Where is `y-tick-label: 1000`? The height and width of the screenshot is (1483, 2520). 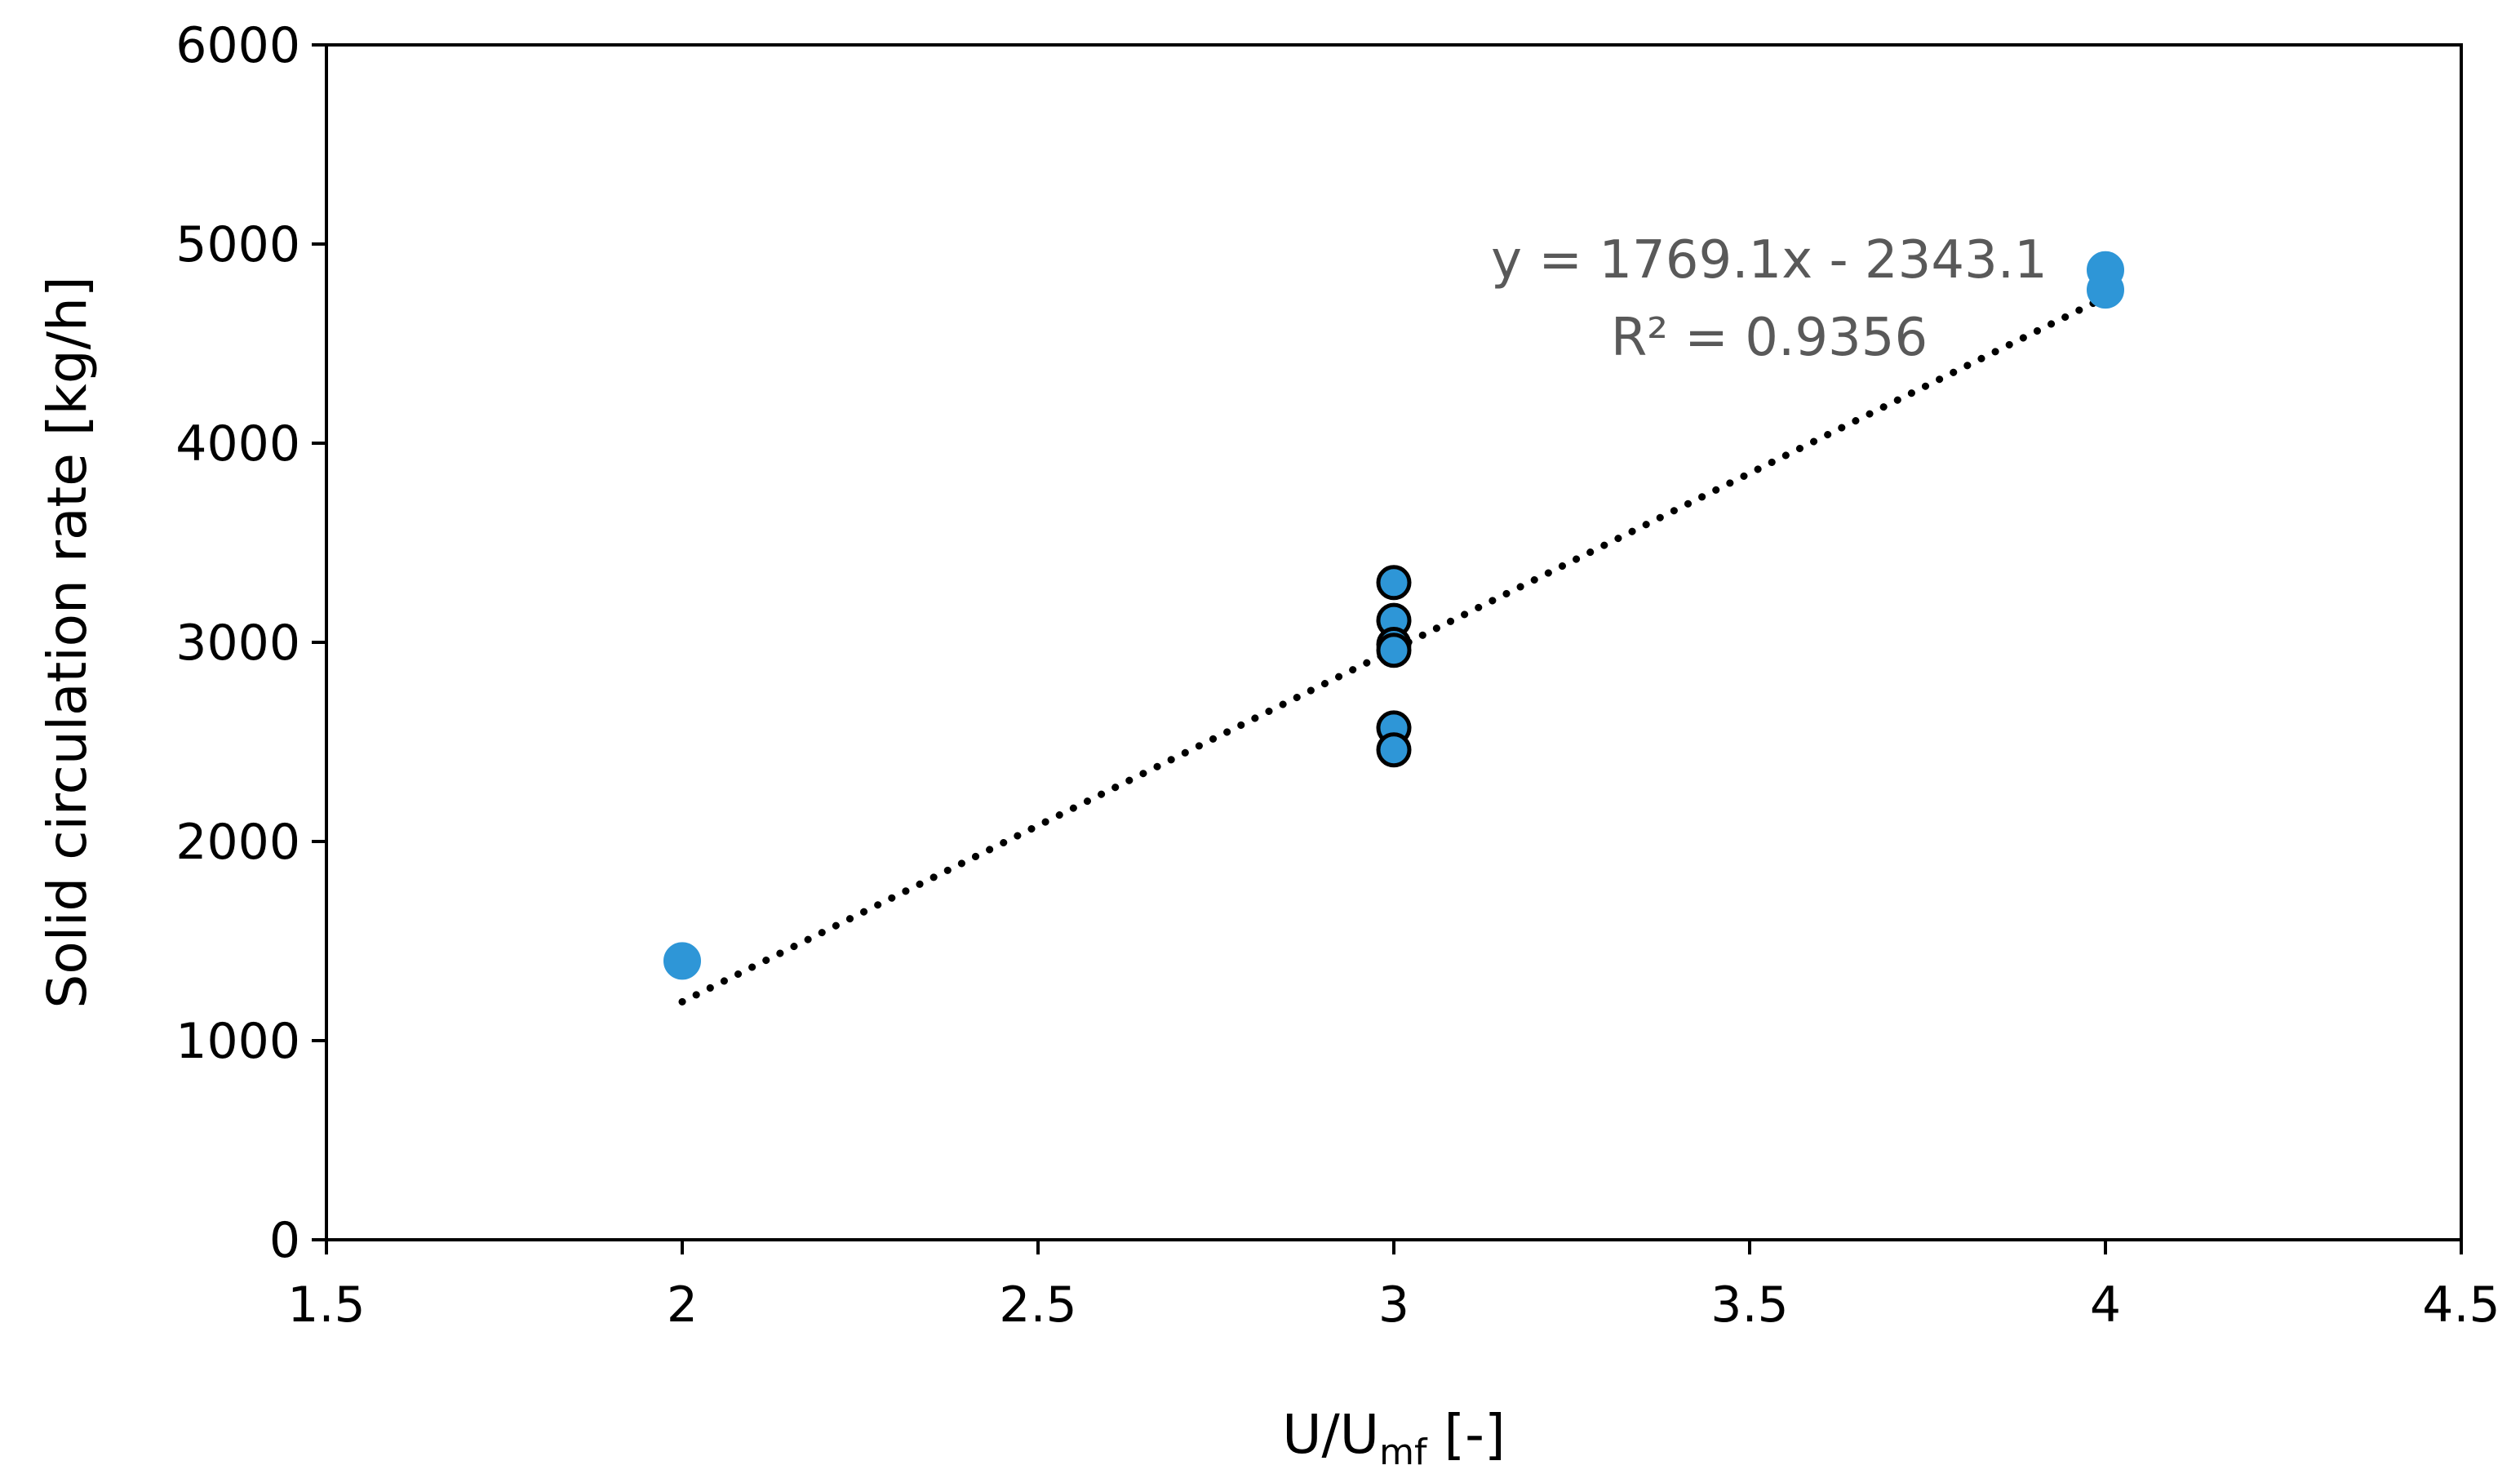 y-tick-label: 1000 is located at coordinates (237, 1041).